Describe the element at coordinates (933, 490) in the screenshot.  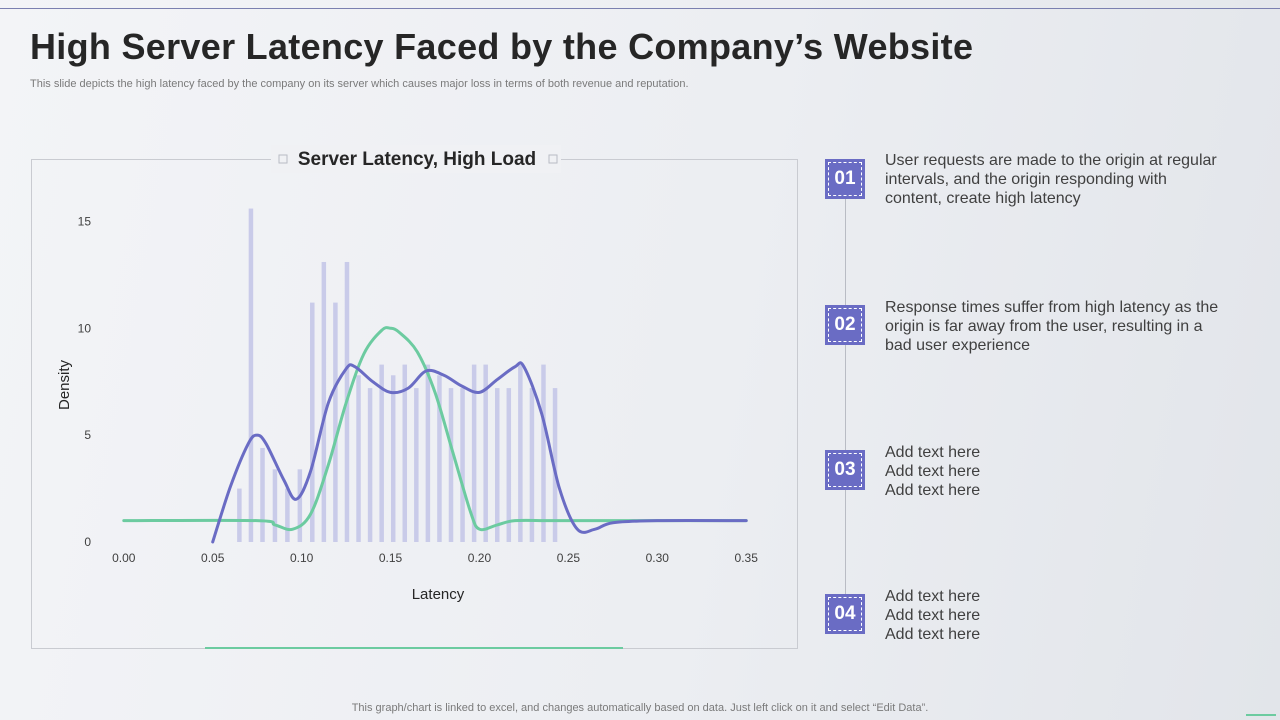
I see `step-03-line-3: Add text here` at that location.